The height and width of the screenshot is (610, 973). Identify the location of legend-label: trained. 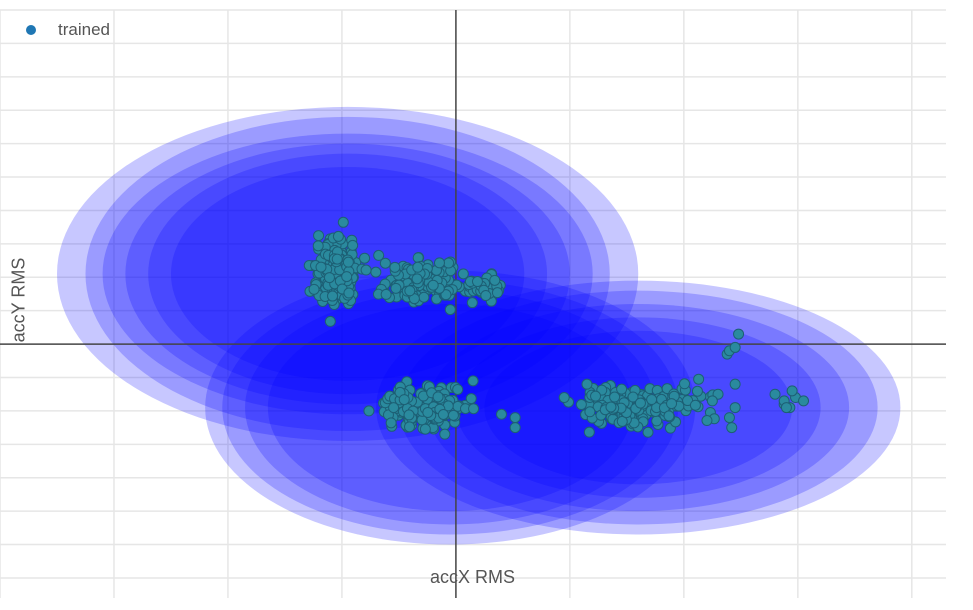
(84, 29).